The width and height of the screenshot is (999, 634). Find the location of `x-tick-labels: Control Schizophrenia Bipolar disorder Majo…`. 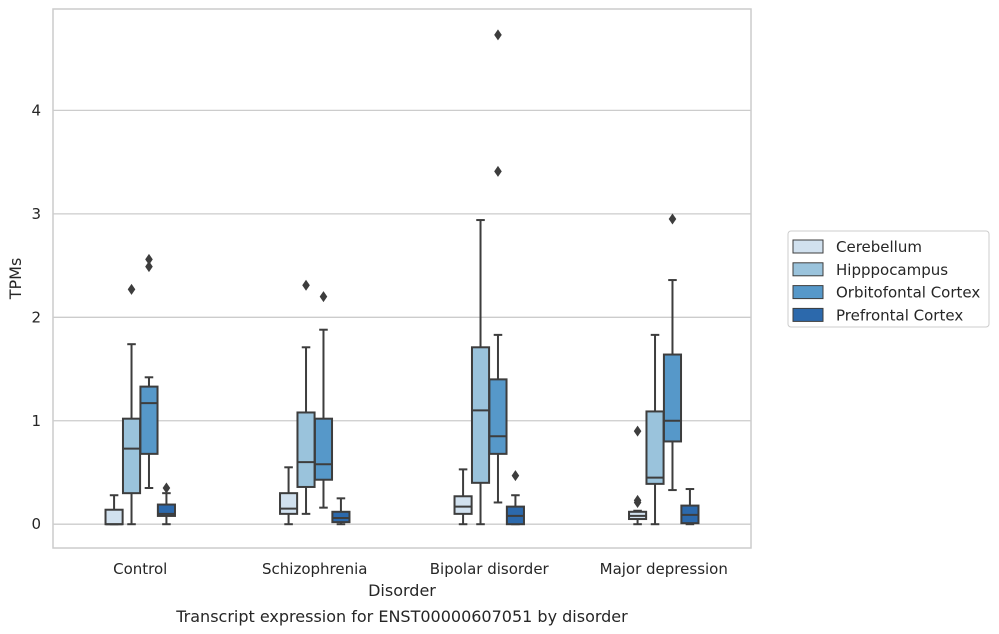

x-tick-labels: Control Schizophrenia Bipolar disorder Majo… is located at coordinates (420, 569).